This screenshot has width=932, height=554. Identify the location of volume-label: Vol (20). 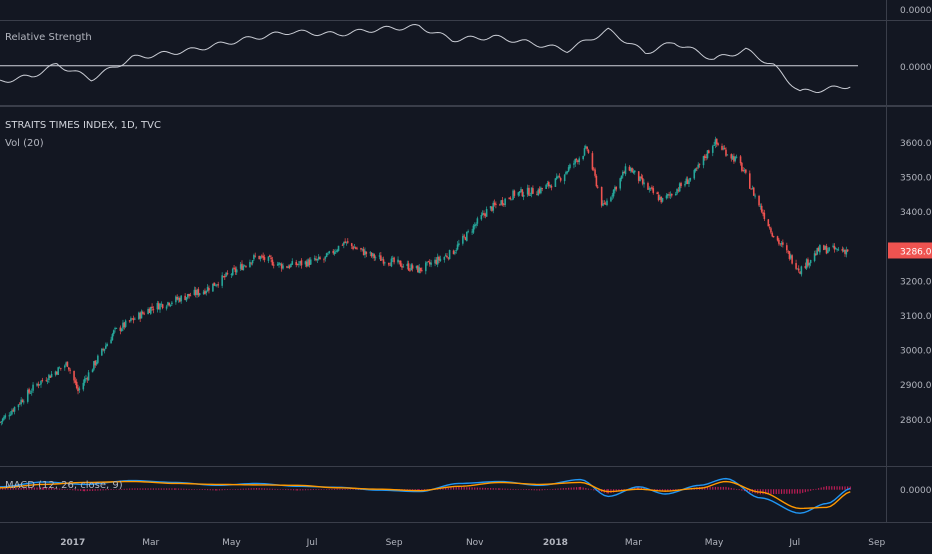
(24, 143).